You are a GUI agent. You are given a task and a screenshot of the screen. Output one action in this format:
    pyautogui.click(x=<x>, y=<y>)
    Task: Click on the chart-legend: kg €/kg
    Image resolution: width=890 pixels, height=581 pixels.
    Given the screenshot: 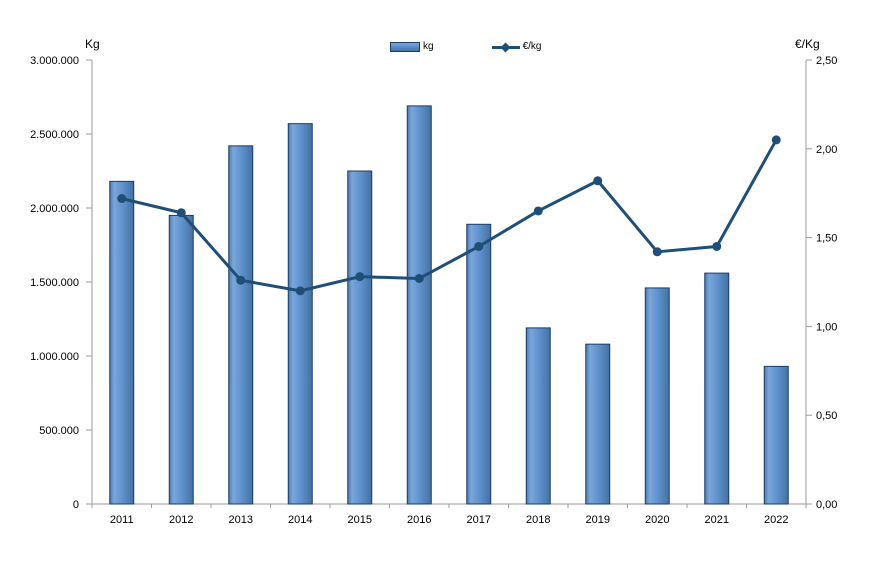 What is the action you would take?
    pyautogui.click(x=465, y=47)
    